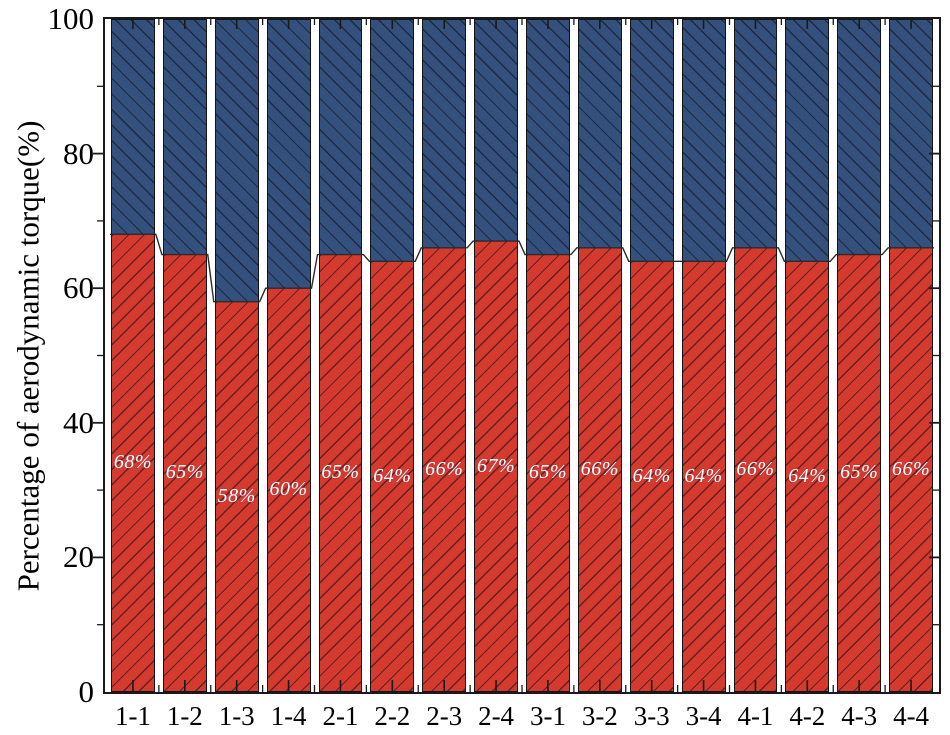  I want to click on bar-lower-segment: 58%, so click(236, 496).